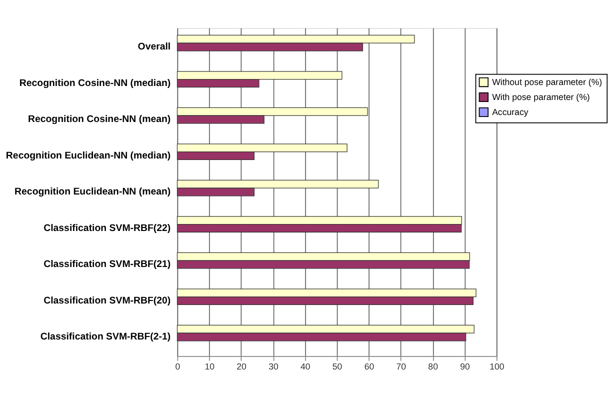 This screenshot has width=612, height=418. I want to click on y-tick-label: Classification SVM-RBF(21), so click(107, 264).